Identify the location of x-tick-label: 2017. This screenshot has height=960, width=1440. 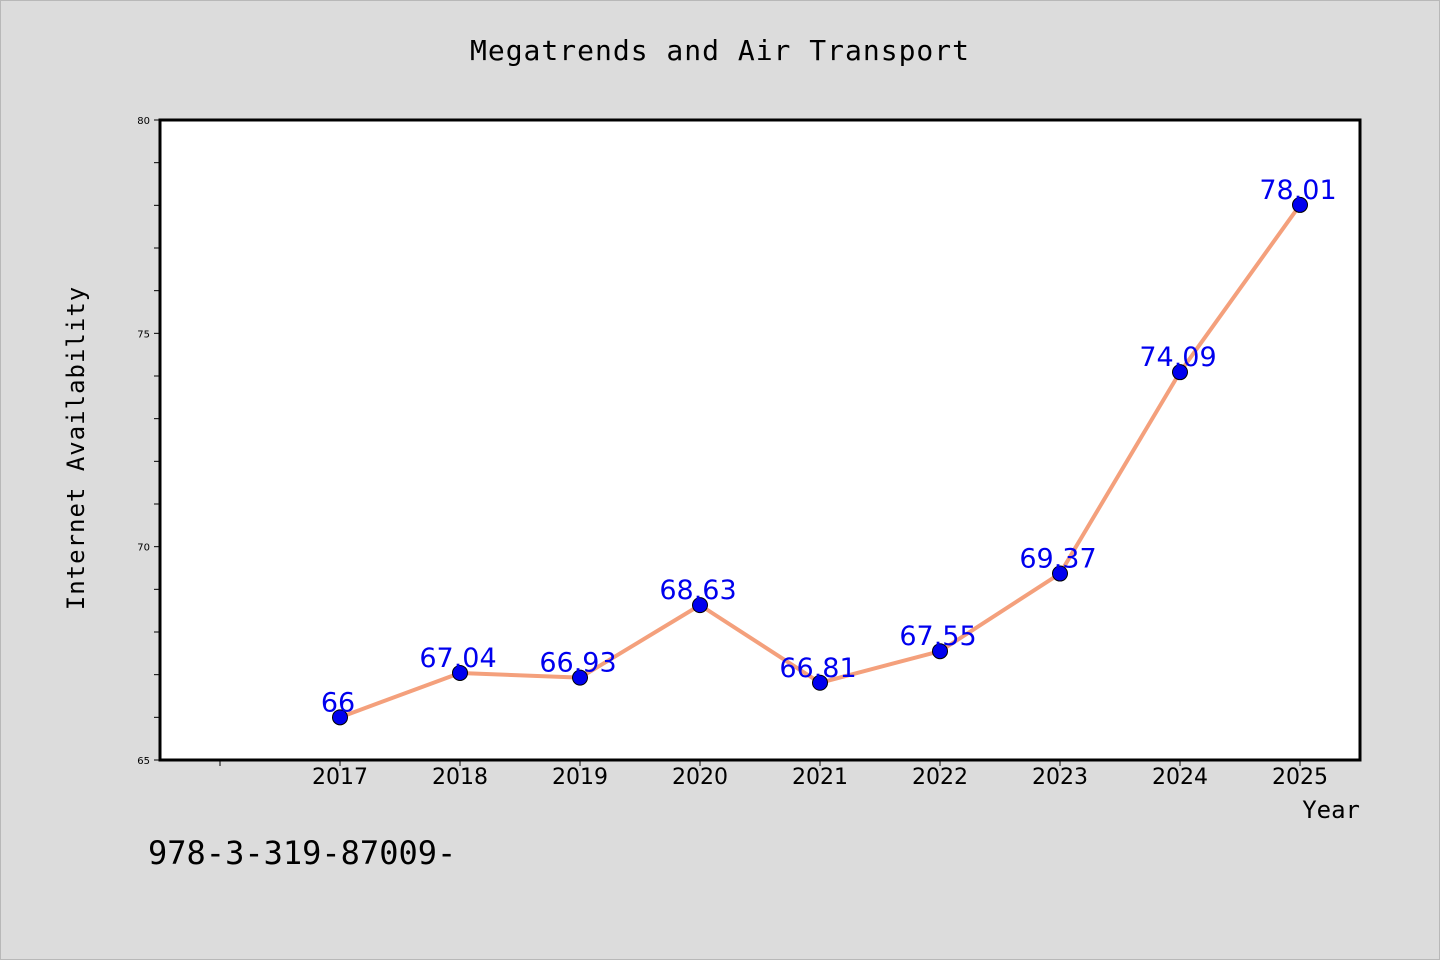
(340, 777).